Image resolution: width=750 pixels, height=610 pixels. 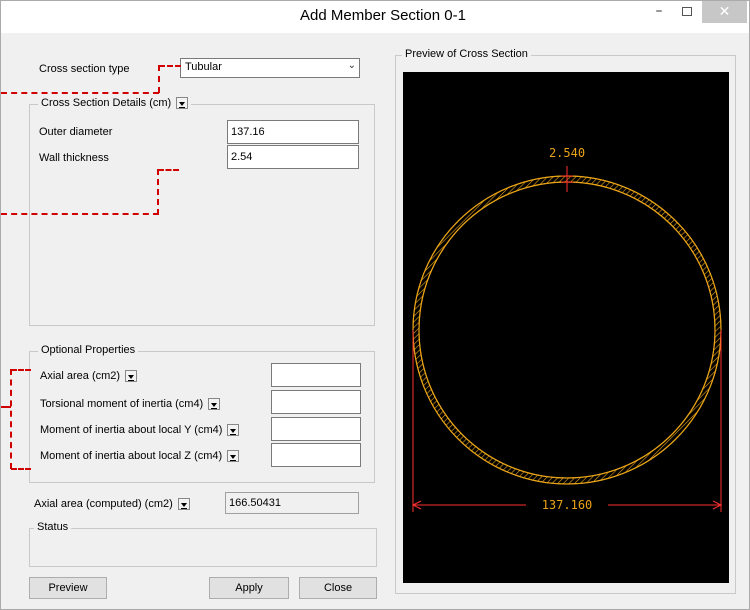 I want to click on torsional-moment-input, so click(x=316, y=402).